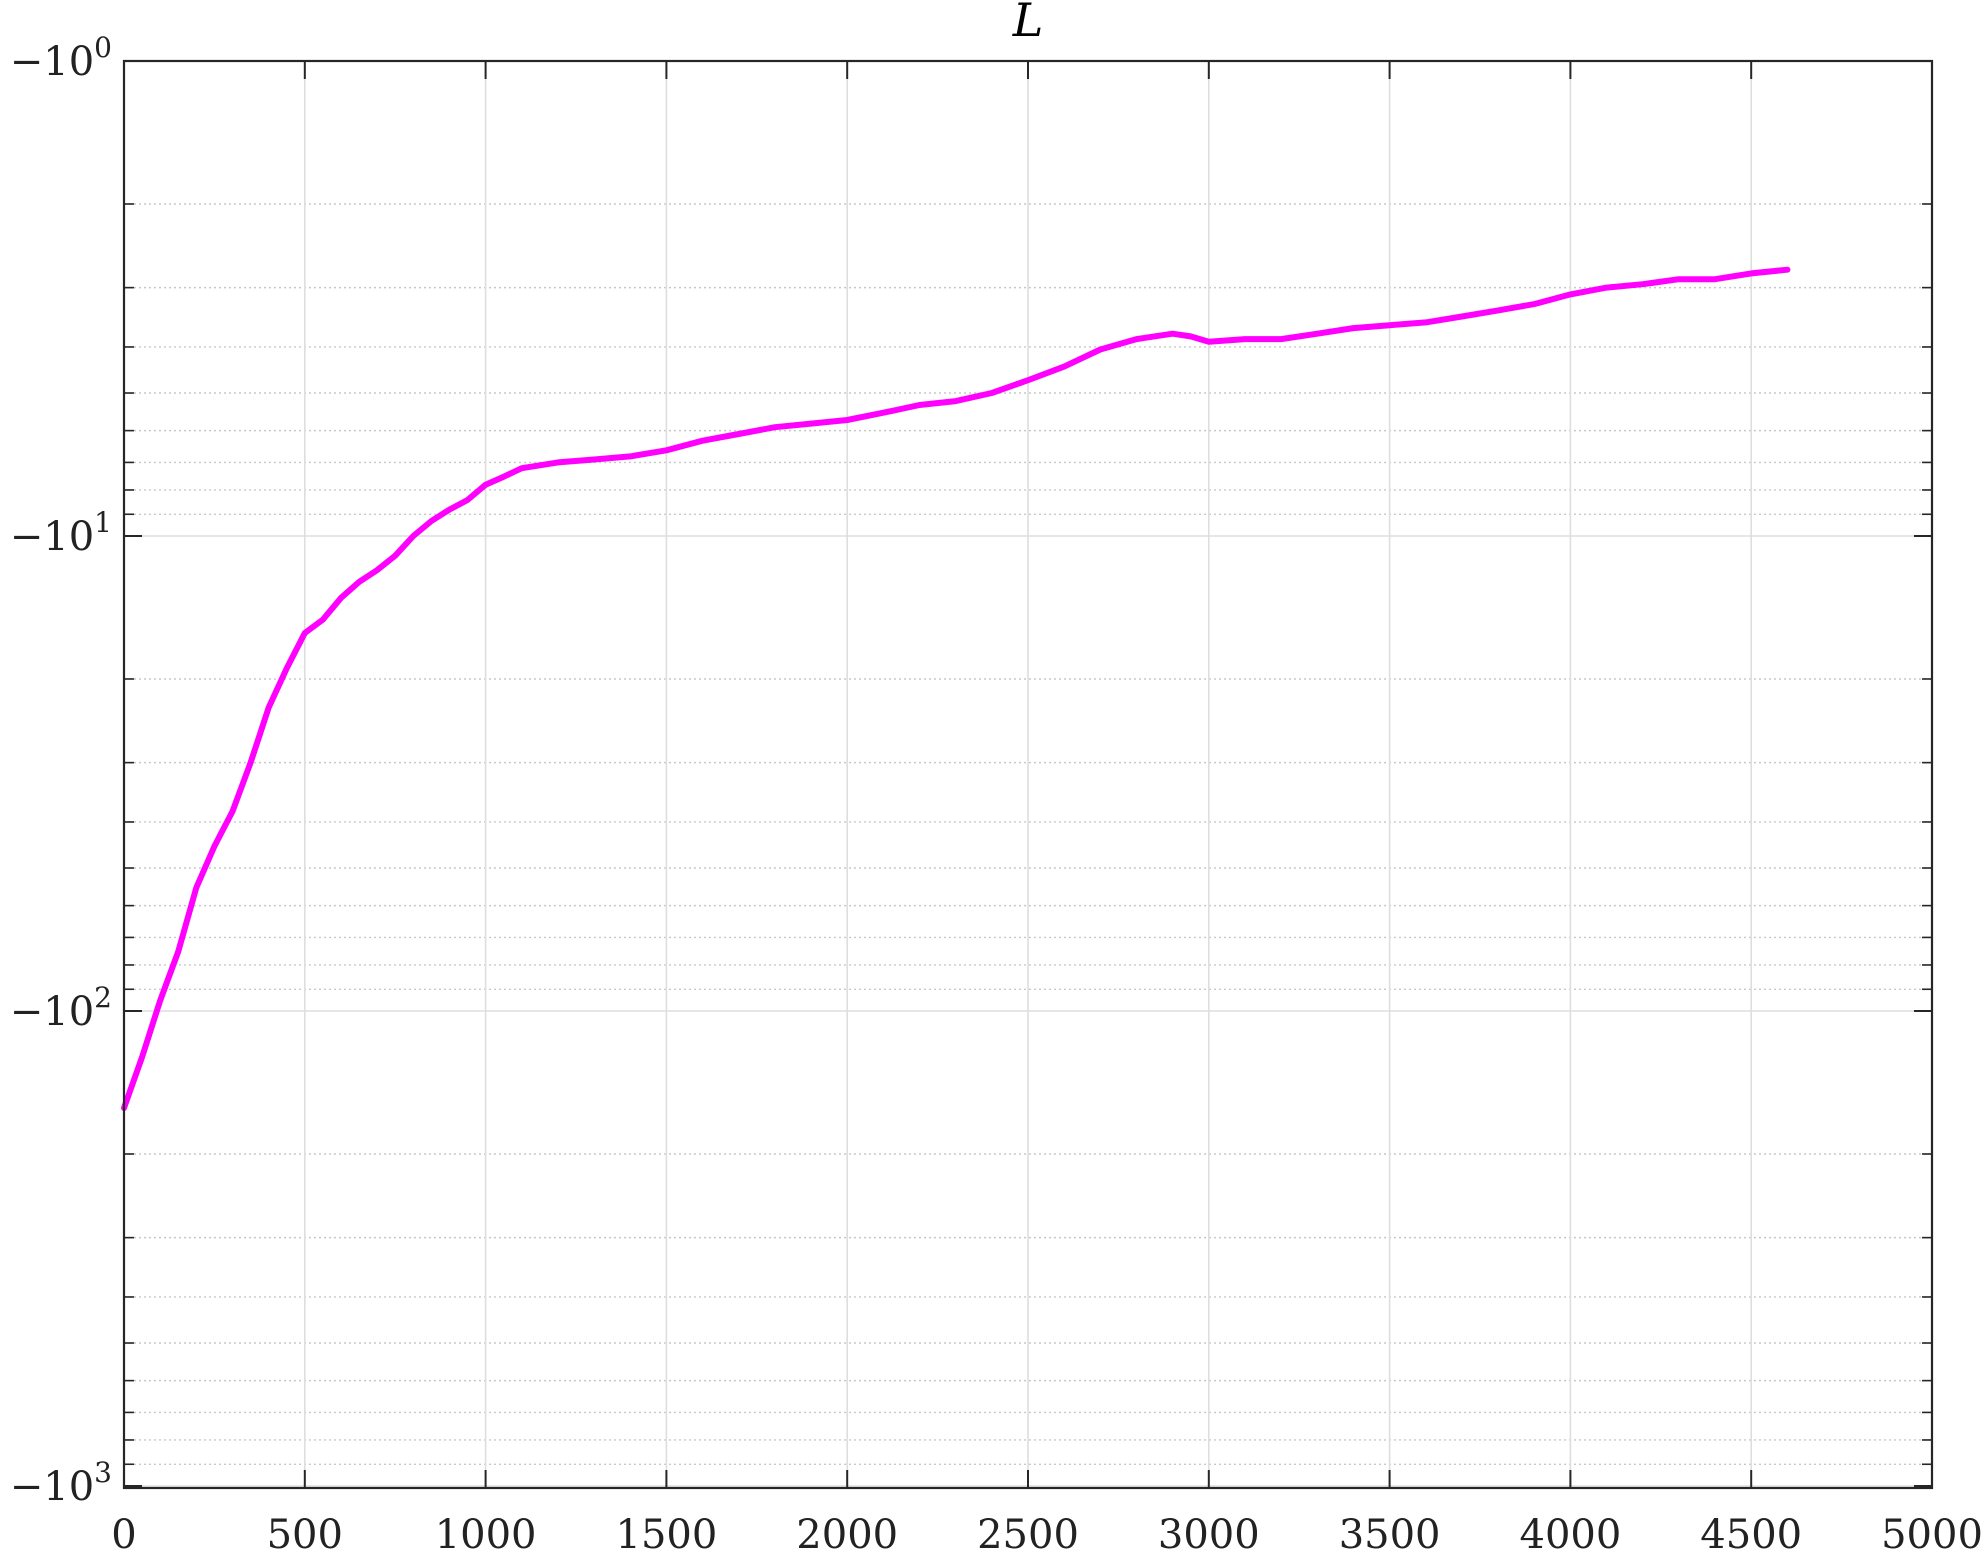  Describe the element at coordinates (1028, 1532) in the screenshot. I see `x-tick-label: 2500` at that location.